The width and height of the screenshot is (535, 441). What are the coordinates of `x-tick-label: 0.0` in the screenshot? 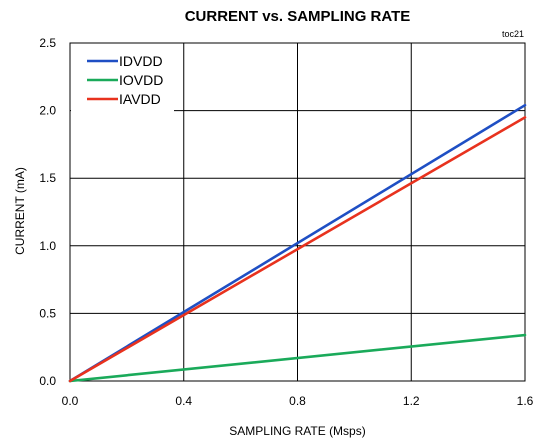 It's located at (70, 401).